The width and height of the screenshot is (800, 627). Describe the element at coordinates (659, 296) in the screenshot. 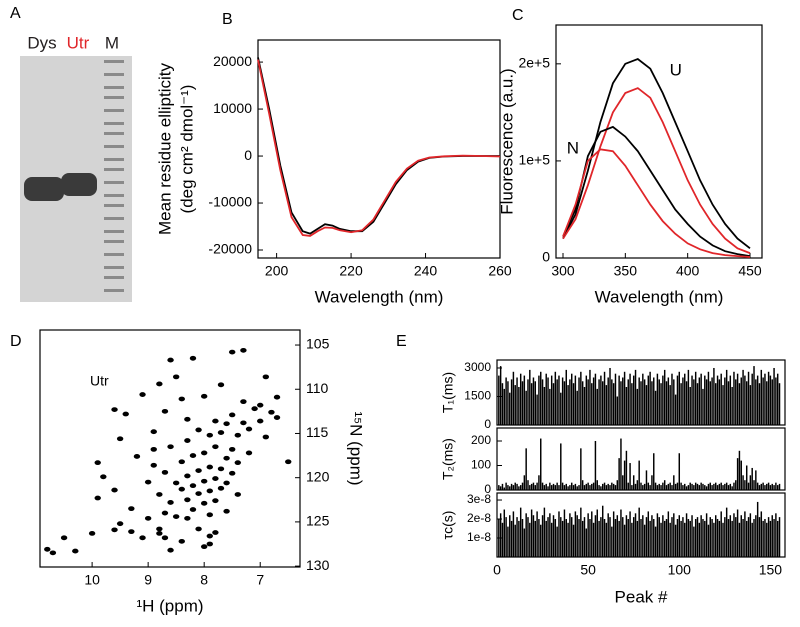

I see `x-axis-label: Wavelength (nm)` at that location.